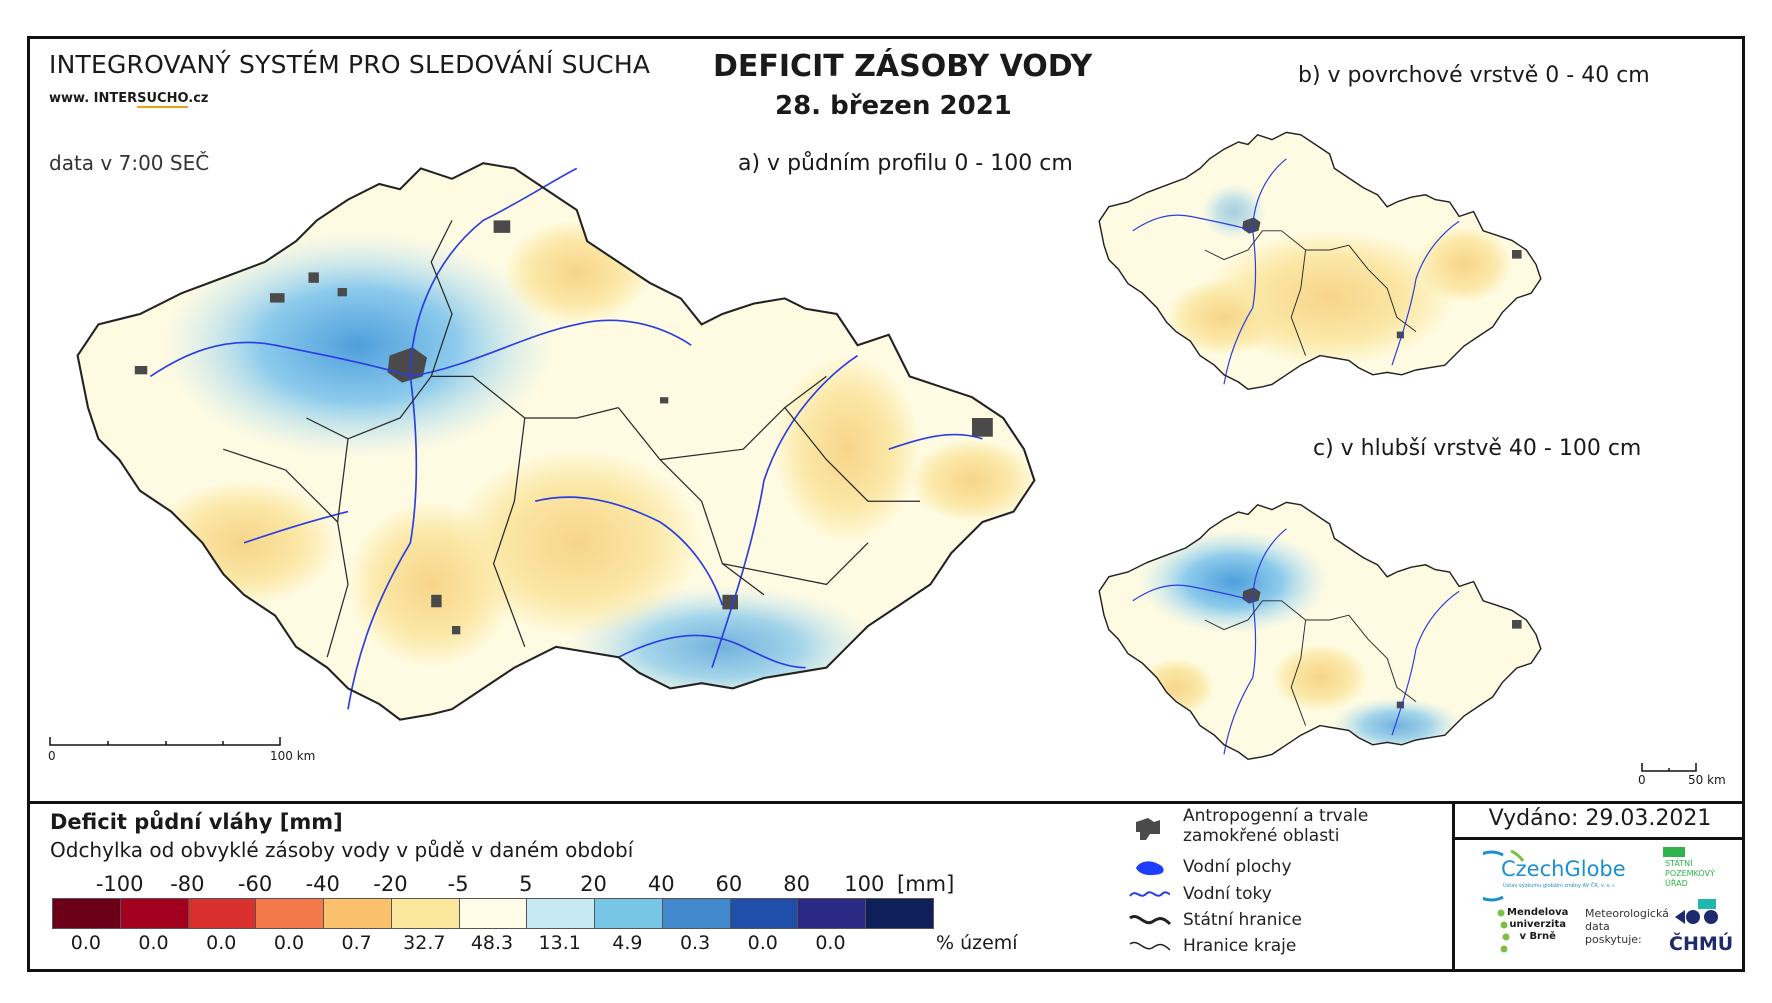 The image size is (1772, 1003). What do you see at coordinates (1237, 867) in the screenshot?
I see `water-body-label: Vodní plochy` at bounding box center [1237, 867].